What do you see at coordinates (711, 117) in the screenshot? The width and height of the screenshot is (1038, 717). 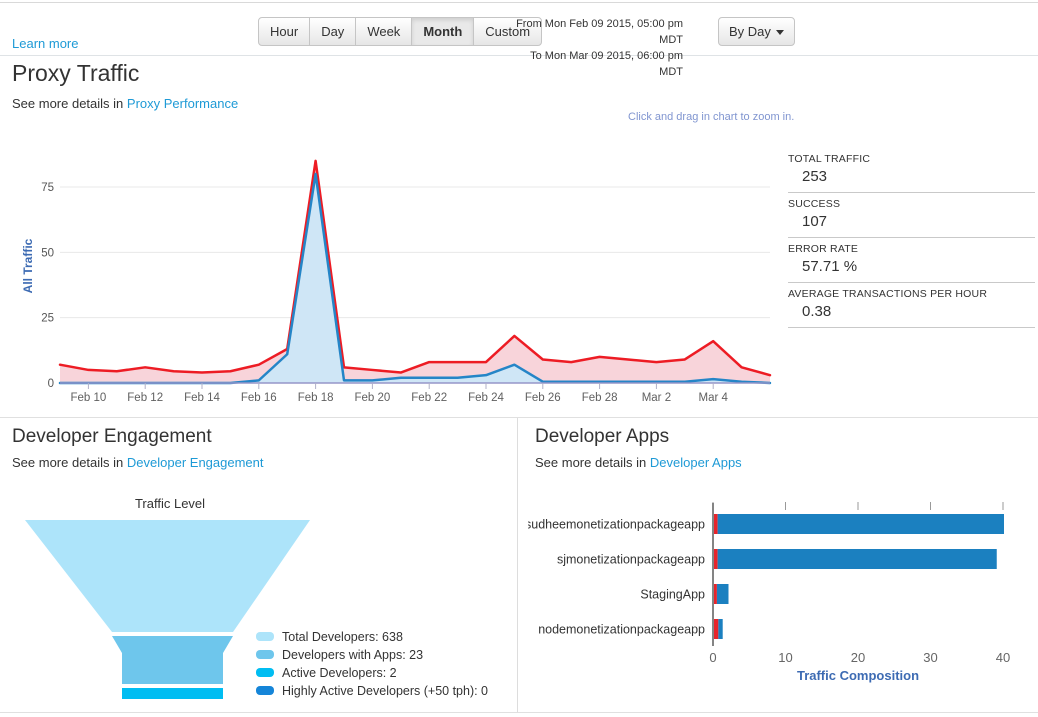 I see `chart-zoom-hint: Click and drag in chart to zoom in.` at bounding box center [711, 117].